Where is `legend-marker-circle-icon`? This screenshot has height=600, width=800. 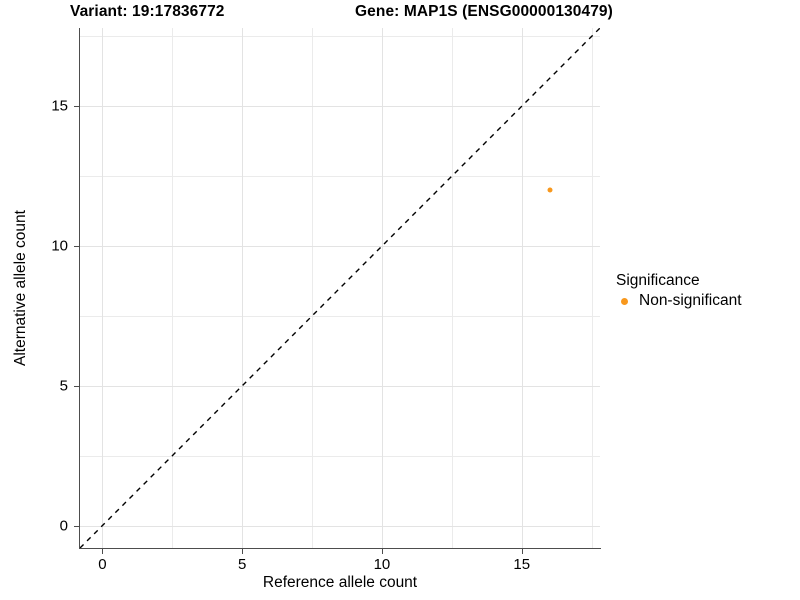
legend-marker-circle-icon is located at coordinates (624, 301).